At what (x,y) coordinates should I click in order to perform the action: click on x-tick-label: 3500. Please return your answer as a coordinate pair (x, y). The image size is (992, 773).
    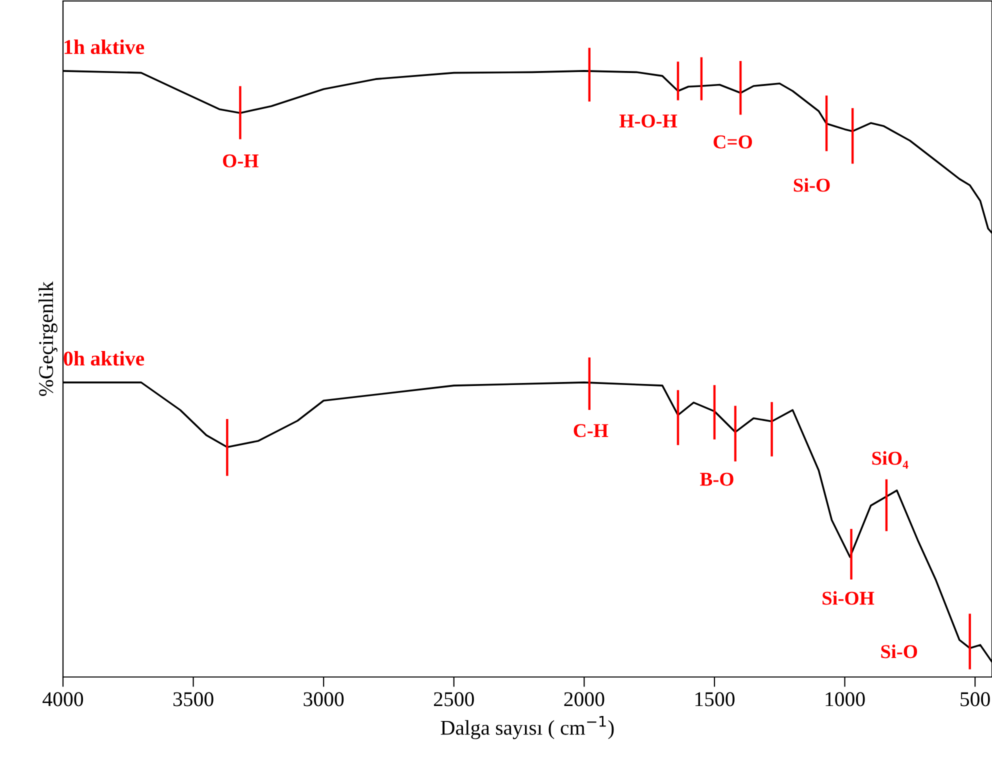
    Looking at the image, I should click on (193, 699).